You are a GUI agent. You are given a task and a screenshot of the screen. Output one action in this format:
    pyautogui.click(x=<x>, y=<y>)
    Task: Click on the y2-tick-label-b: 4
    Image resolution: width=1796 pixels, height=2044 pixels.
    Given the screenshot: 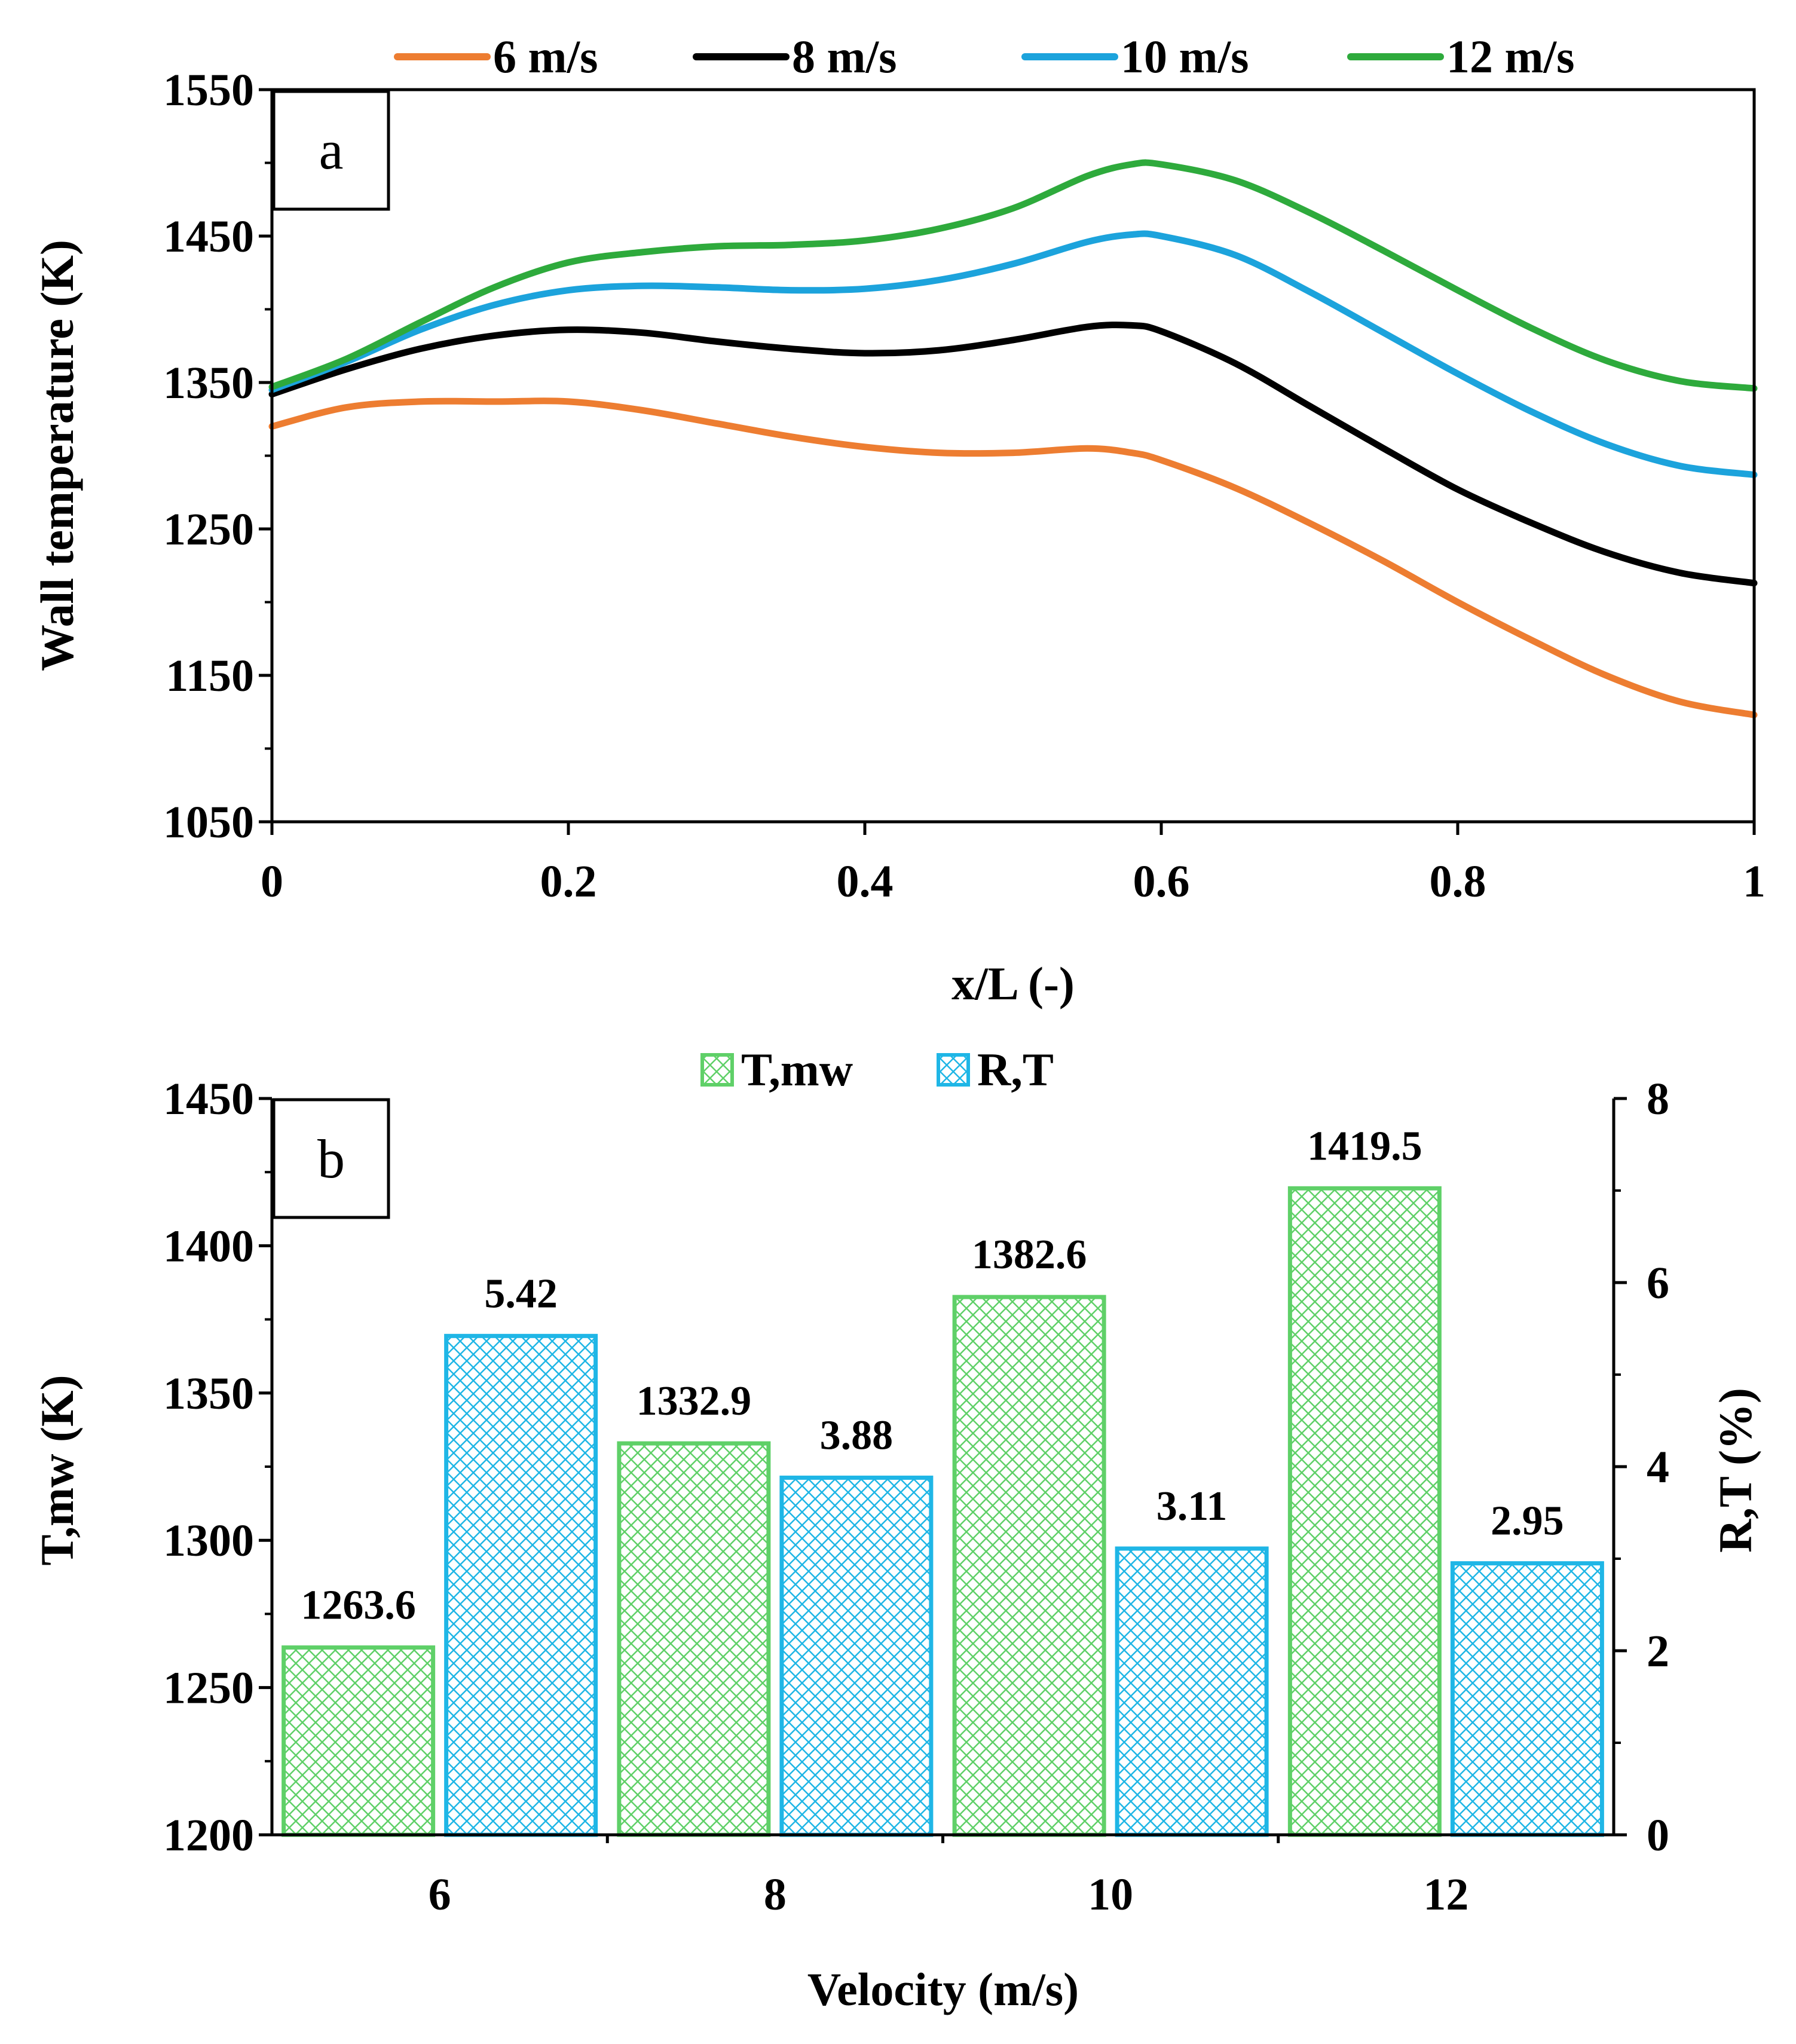 What is the action you would take?
    pyautogui.click(x=1658, y=1467)
    